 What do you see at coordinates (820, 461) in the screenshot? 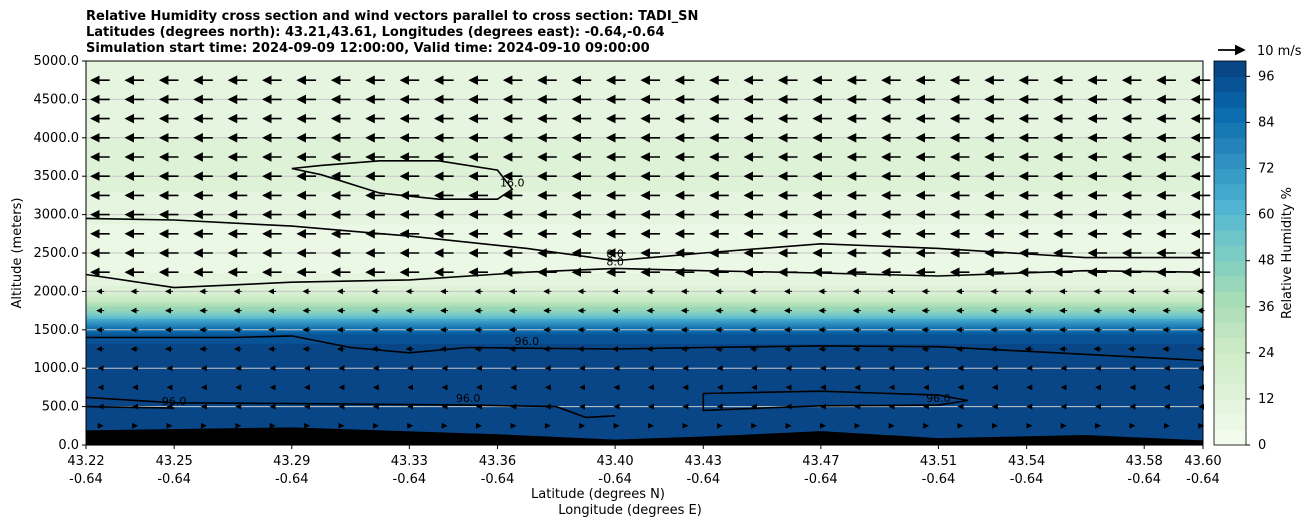
I see `x-tick-label-lat: 43.47` at bounding box center [820, 461].